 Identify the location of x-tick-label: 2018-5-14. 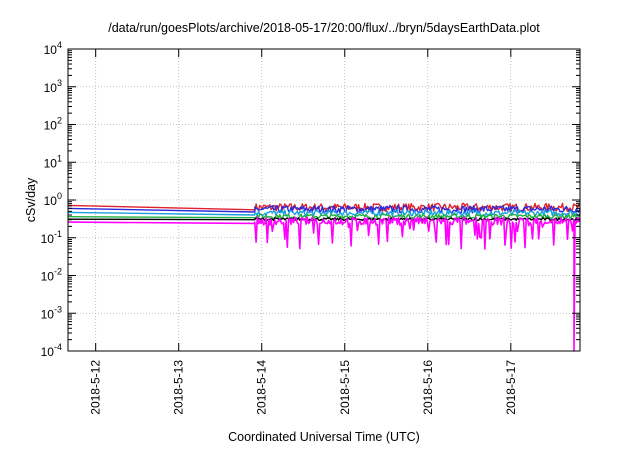
(262, 387).